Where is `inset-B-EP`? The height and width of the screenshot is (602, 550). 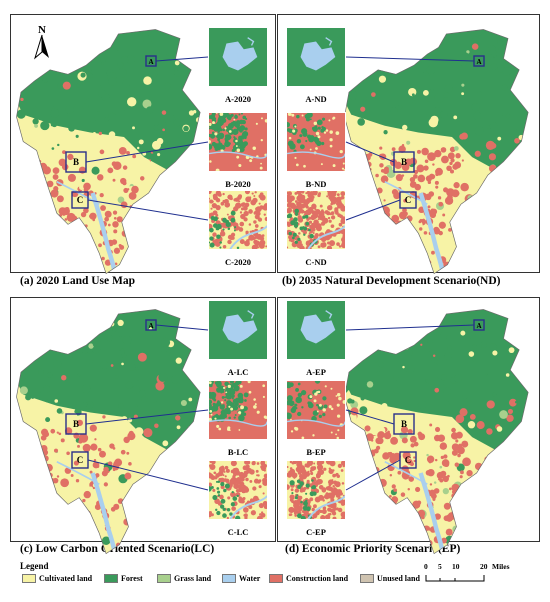 inset-B-EP is located at coordinates (316, 410).